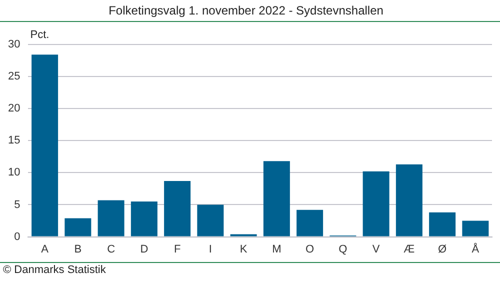 The width and height of the screenshot is (500, 282). I want to click on x-tick-label: B, so click(78, 249).